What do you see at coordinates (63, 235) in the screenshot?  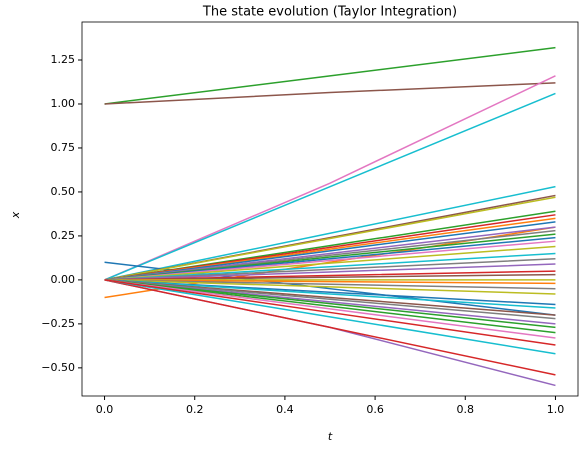 I see `y-tick-label: 0.25` at bounding box center [63, 235].